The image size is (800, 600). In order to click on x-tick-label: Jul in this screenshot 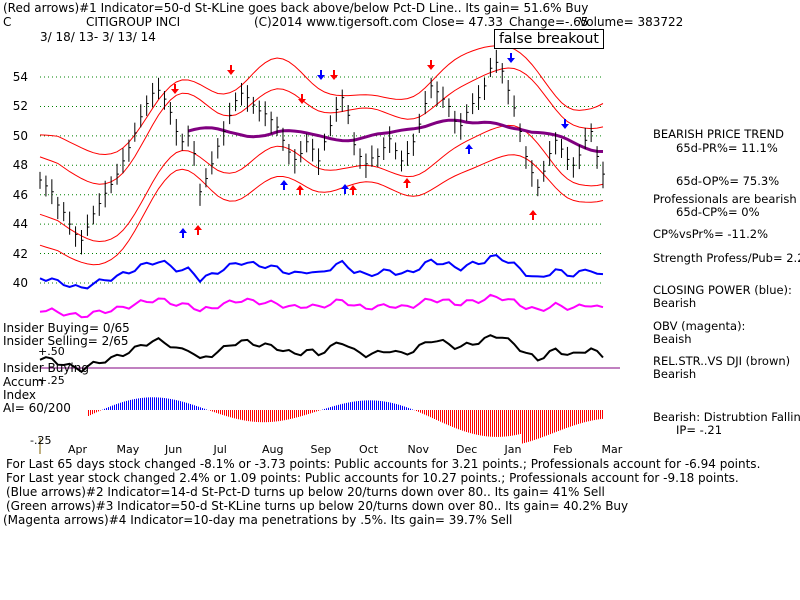, I will do `click(220, 449)`.